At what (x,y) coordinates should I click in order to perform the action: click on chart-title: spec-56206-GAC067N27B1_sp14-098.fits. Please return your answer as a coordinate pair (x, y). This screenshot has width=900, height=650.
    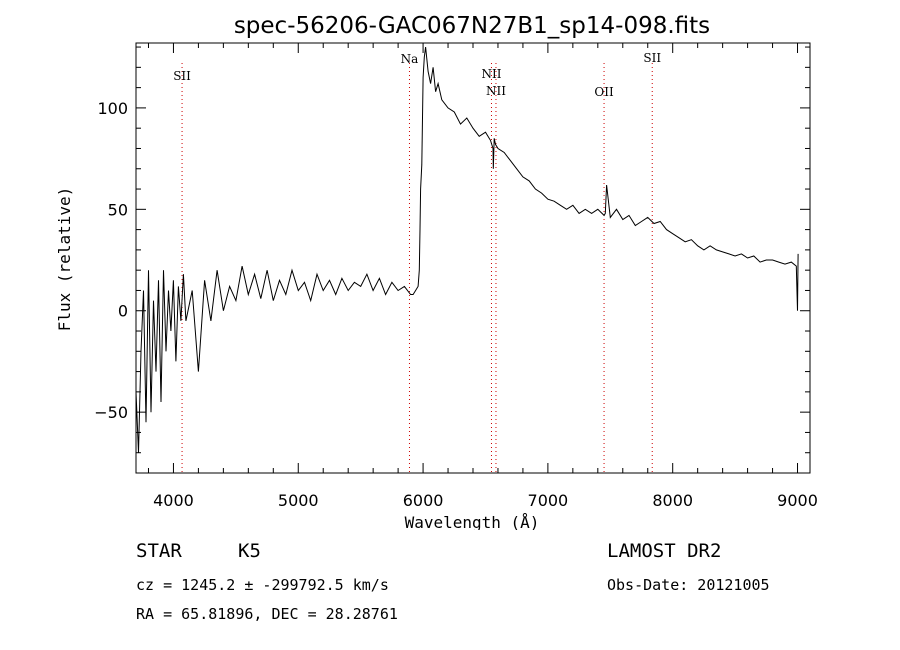
    Looking at the image, I should click on (472, 26).